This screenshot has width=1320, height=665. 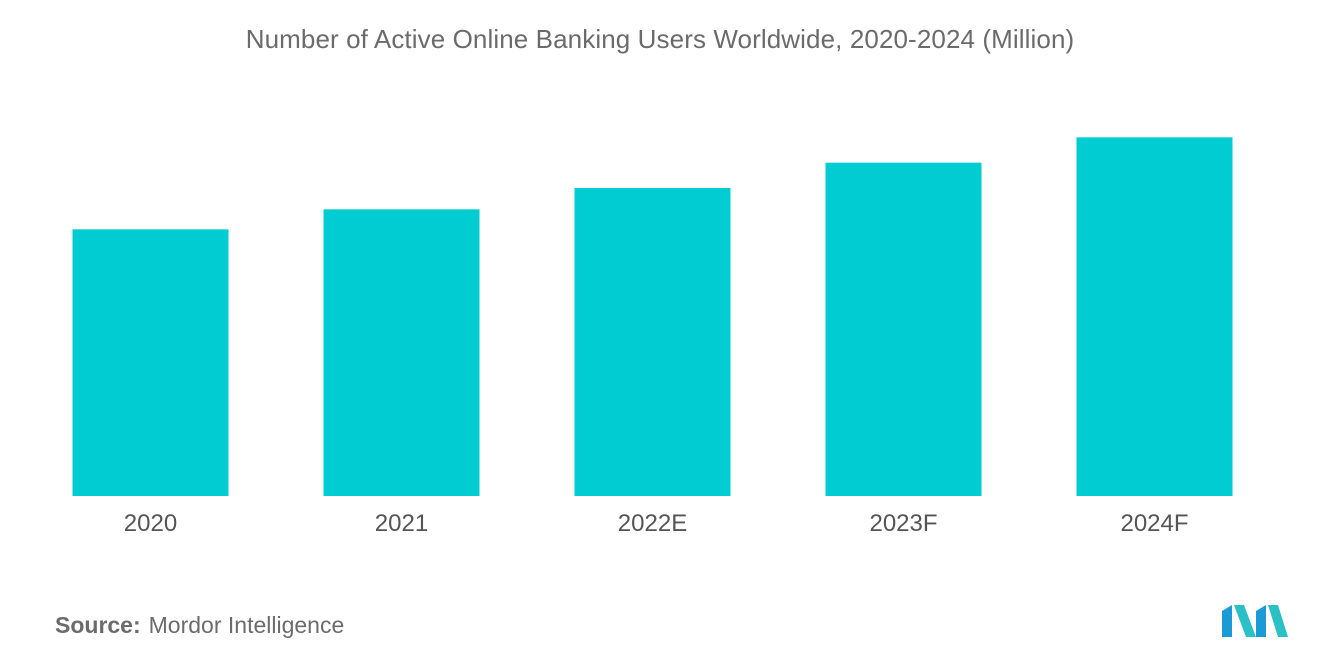 What do you see at coordinates (903, 523) in the screenshot?
I see `x-tick-label-2023F: 2023F` at bounding box center [903, 523].